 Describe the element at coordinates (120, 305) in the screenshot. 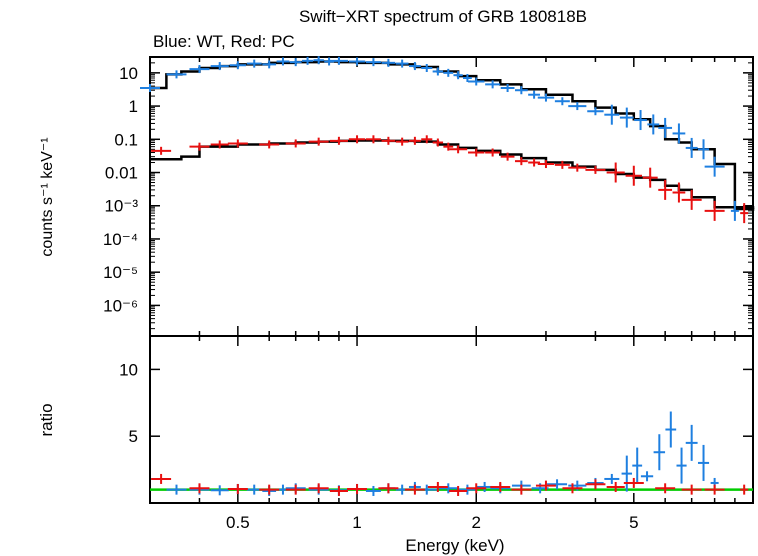

I see `y-tick-label: 10⁻⁶` at that location.